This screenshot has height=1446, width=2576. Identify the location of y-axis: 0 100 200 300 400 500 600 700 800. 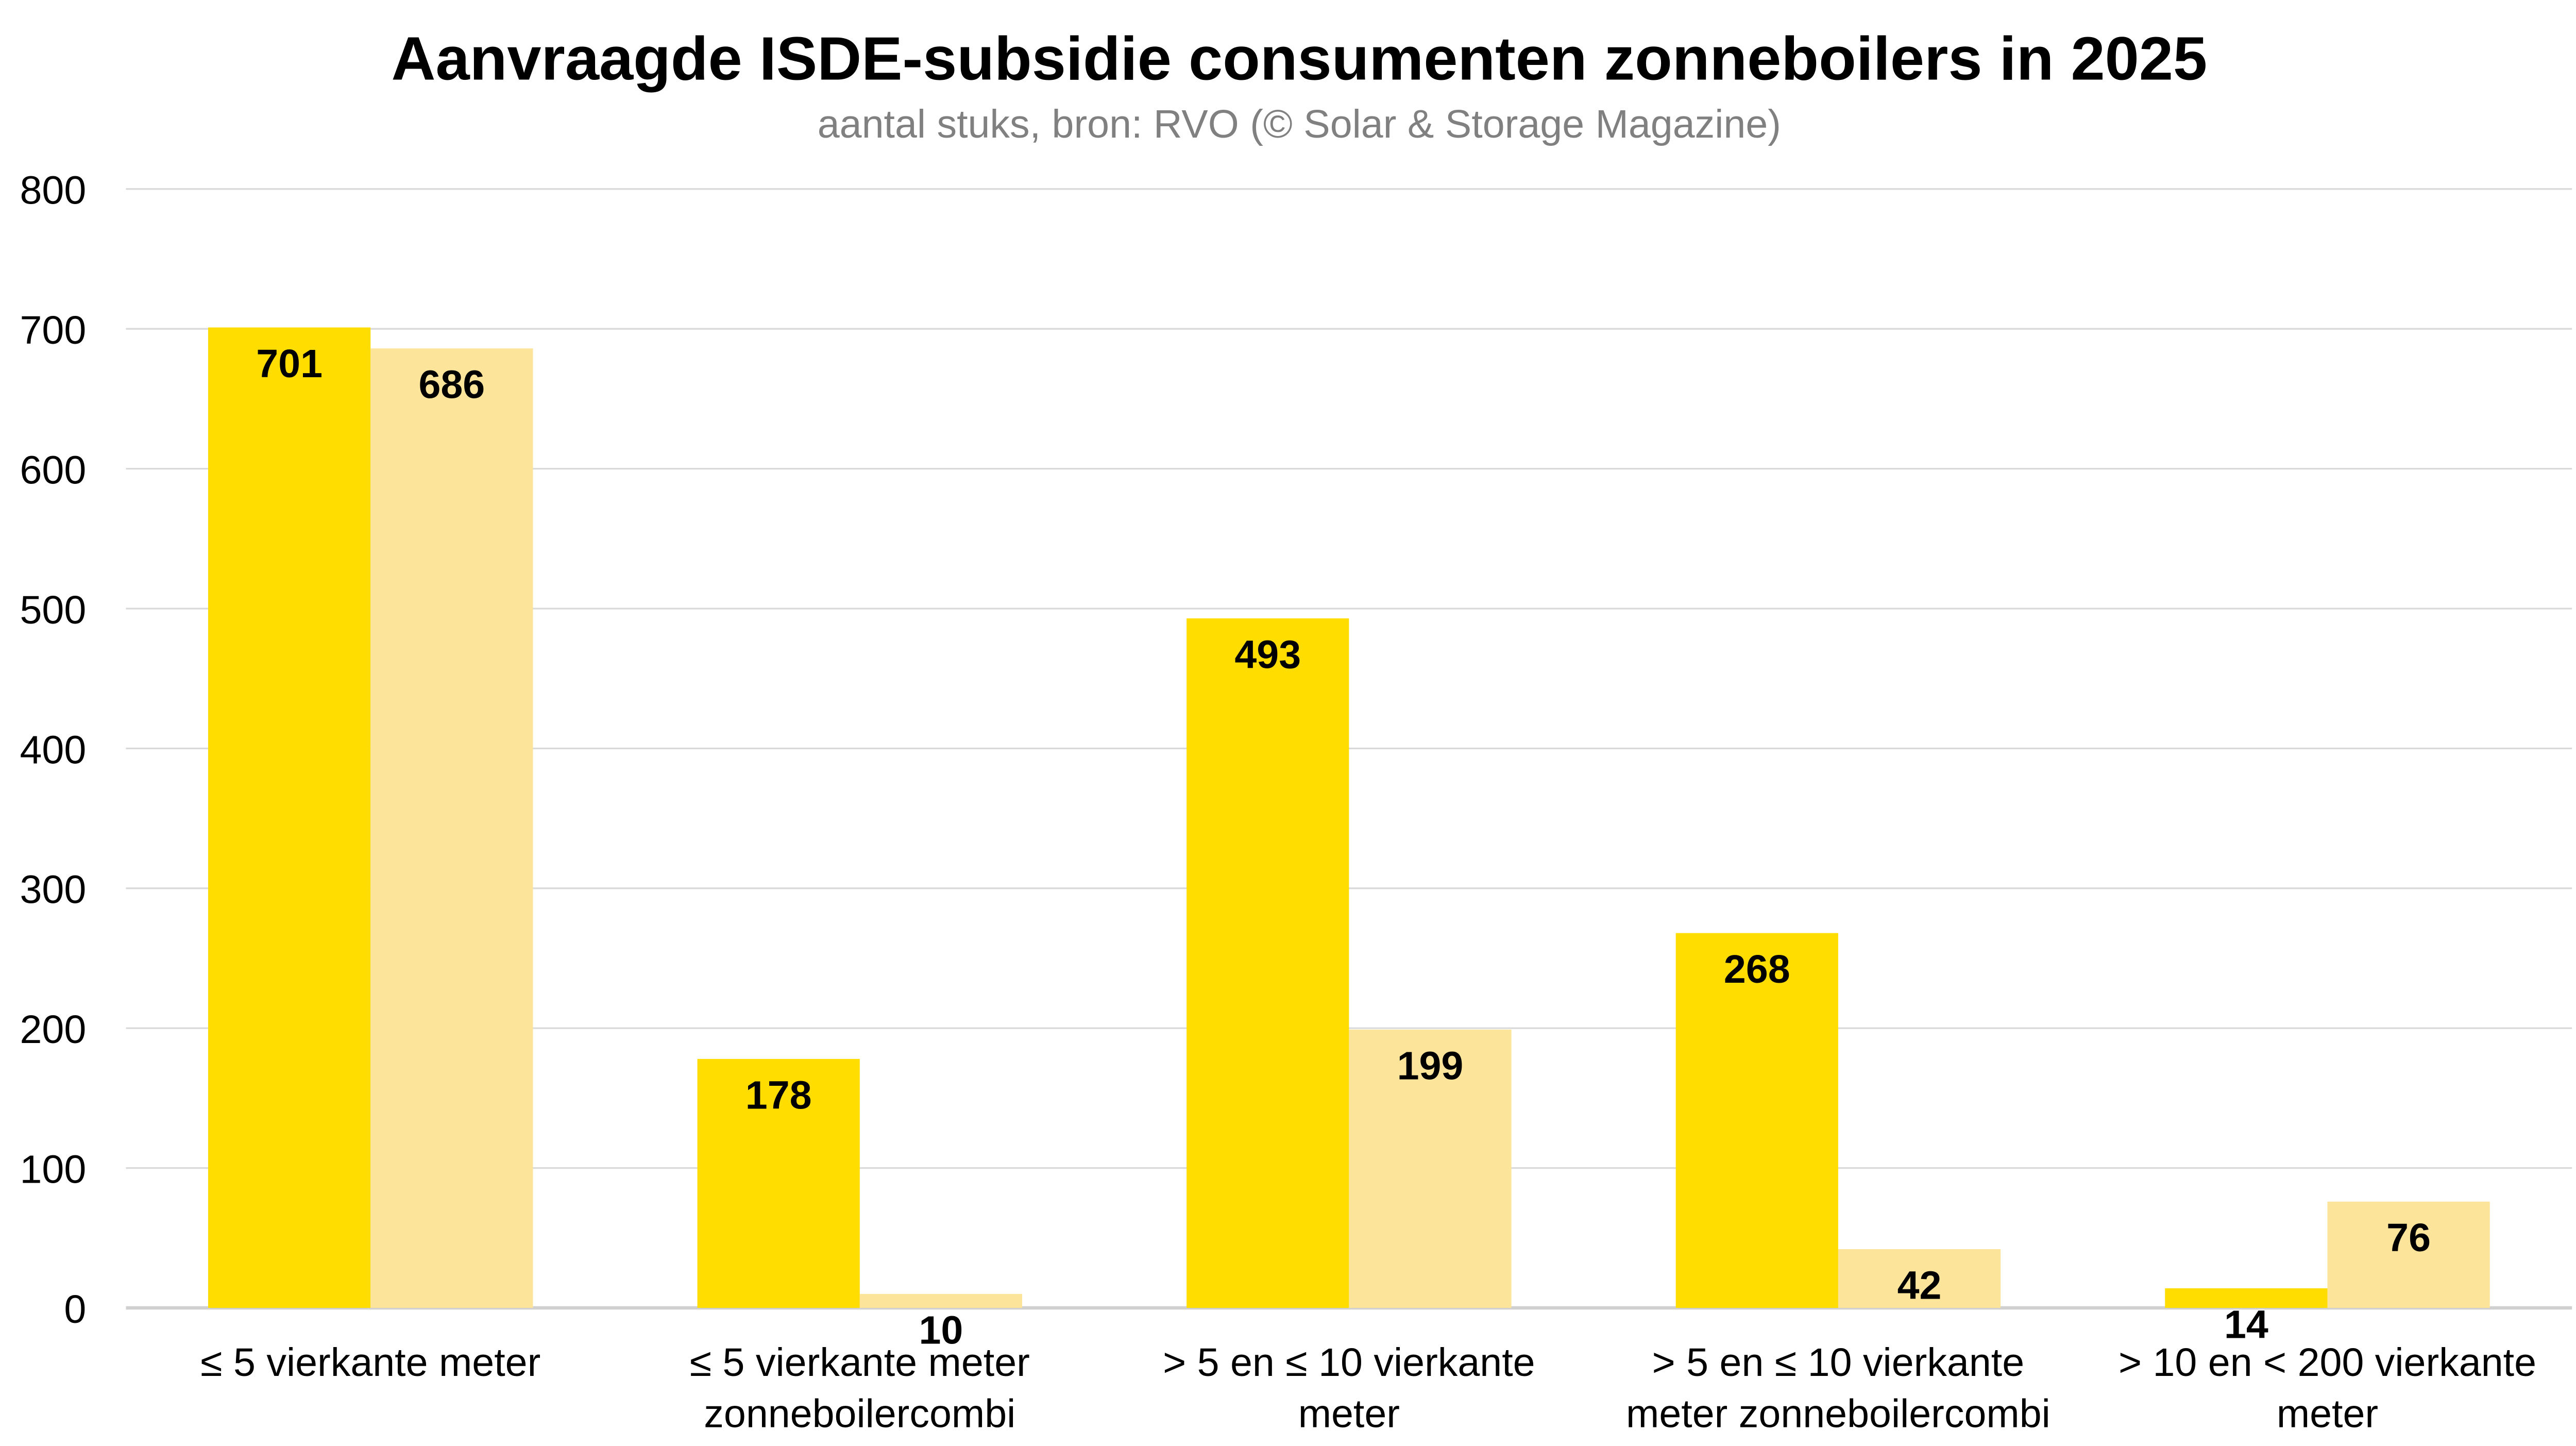
(53, 750).